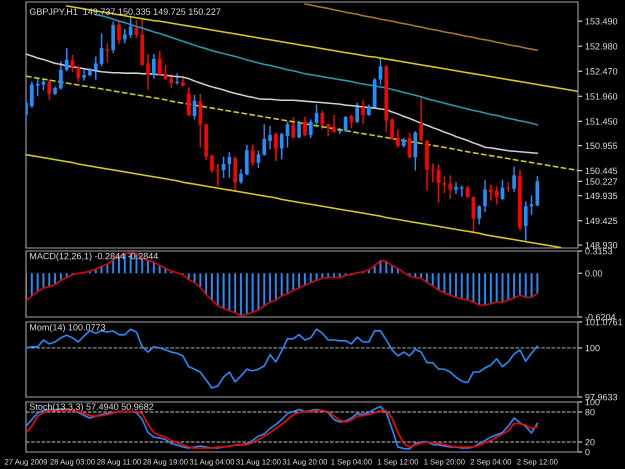 The width and height of the screenshot is (625, 469). What do you see at coordinates (601, 397) in the screenshot?
I see `y-tick-label: 97.9633` at bounding box center [601, 397].